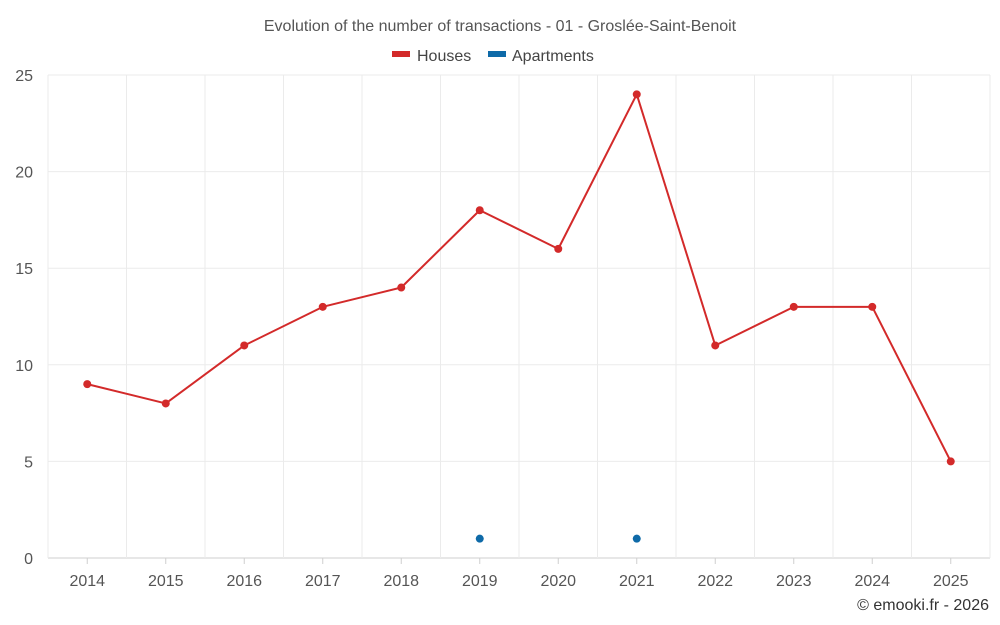 Image resolution: width=1000 pixels, height=625 pixels. Describe the element at coordinates (636, 94) in the screenshot. I see `data-point-houses-2021` at that location.